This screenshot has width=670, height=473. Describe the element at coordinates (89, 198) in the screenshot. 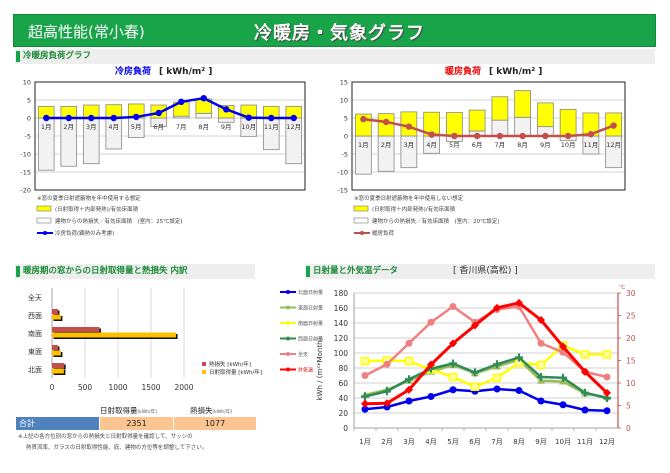

I see `chart-note: ※窓の夏季日射遮蔽物を年中使用する想定` at that location.